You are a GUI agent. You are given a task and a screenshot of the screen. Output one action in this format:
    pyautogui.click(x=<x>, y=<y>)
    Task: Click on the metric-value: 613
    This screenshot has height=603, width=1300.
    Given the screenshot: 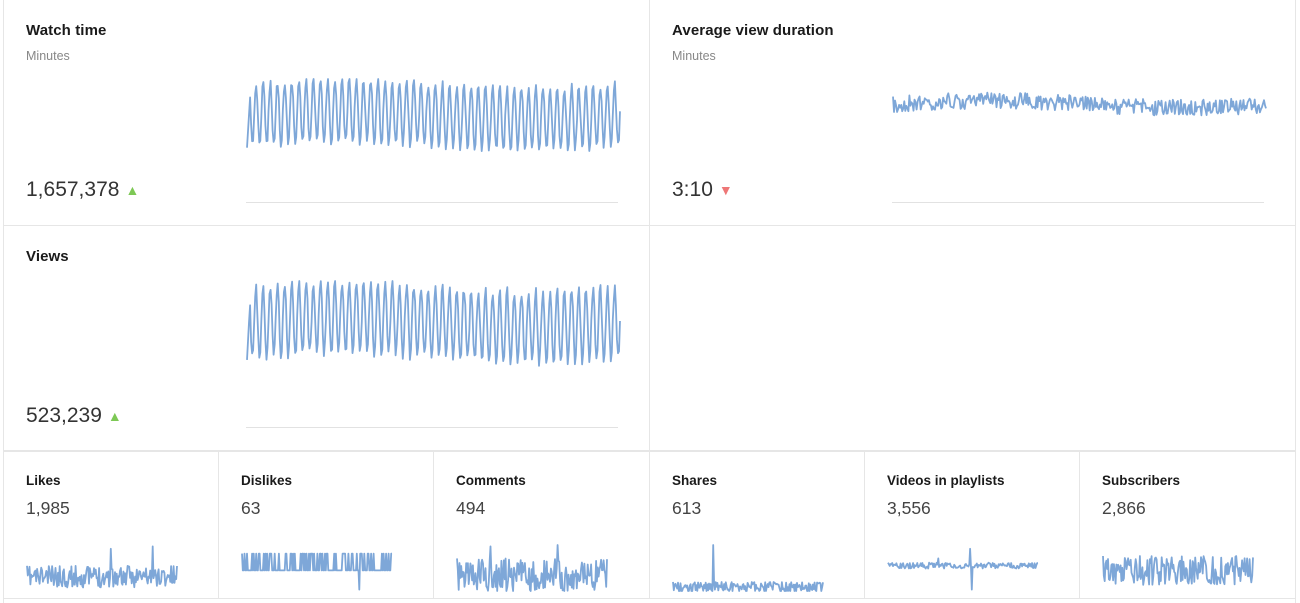 What is the action you would take?
    pyautogui.click(x=687, y=508)
    